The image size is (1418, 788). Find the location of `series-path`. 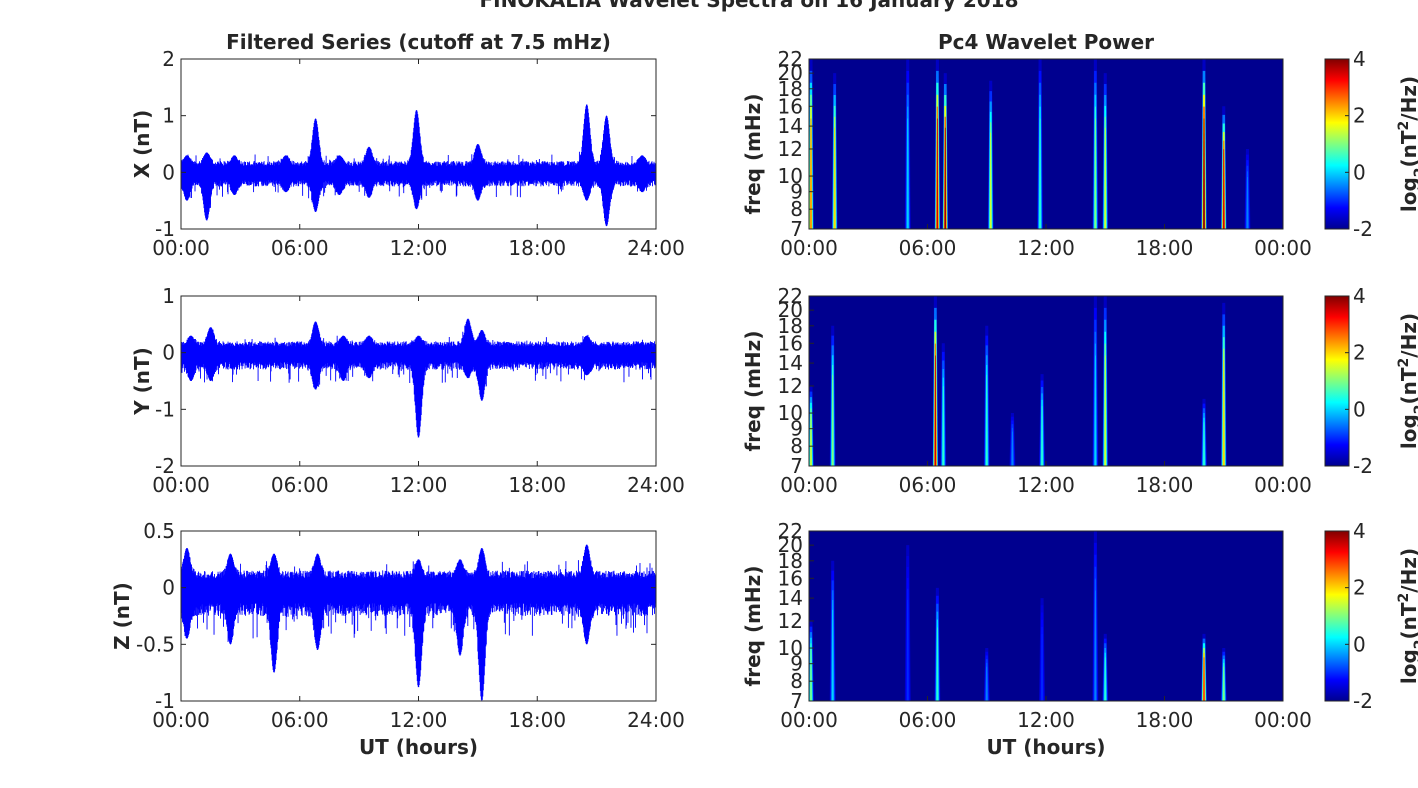

series-path is located at coordinates (418, 165).